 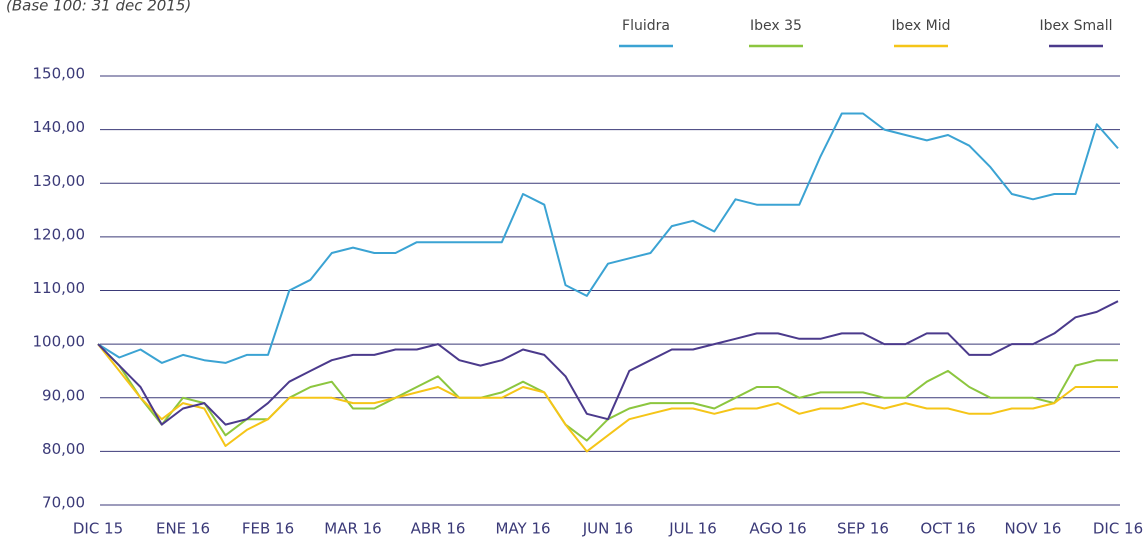 I want to click on x-tick-label: JUN 16, so click(x=607, y=529).